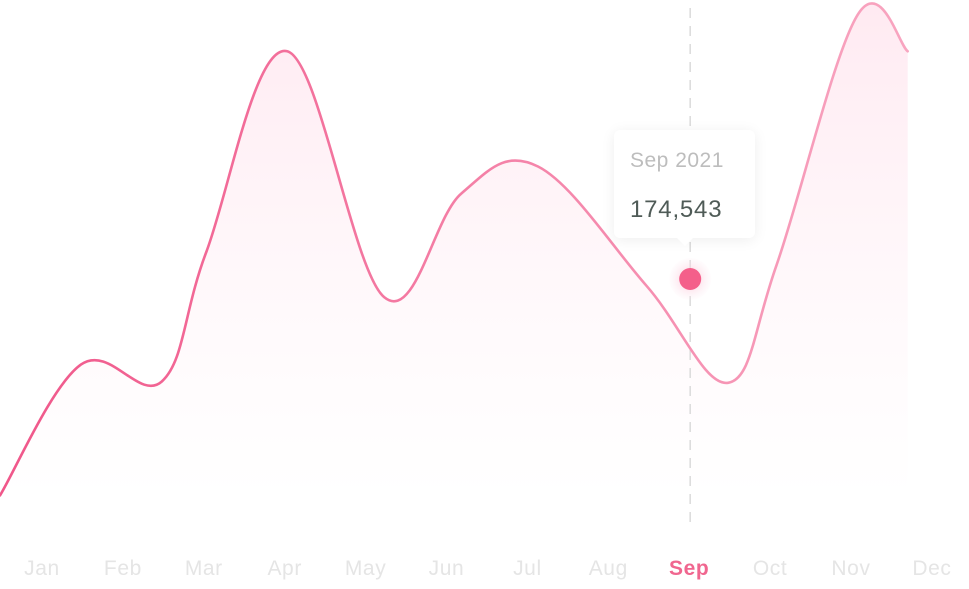 This screenshot has height=589, width=969. I want to click on x-tick-label-jul: Jul, so click(527, 568).